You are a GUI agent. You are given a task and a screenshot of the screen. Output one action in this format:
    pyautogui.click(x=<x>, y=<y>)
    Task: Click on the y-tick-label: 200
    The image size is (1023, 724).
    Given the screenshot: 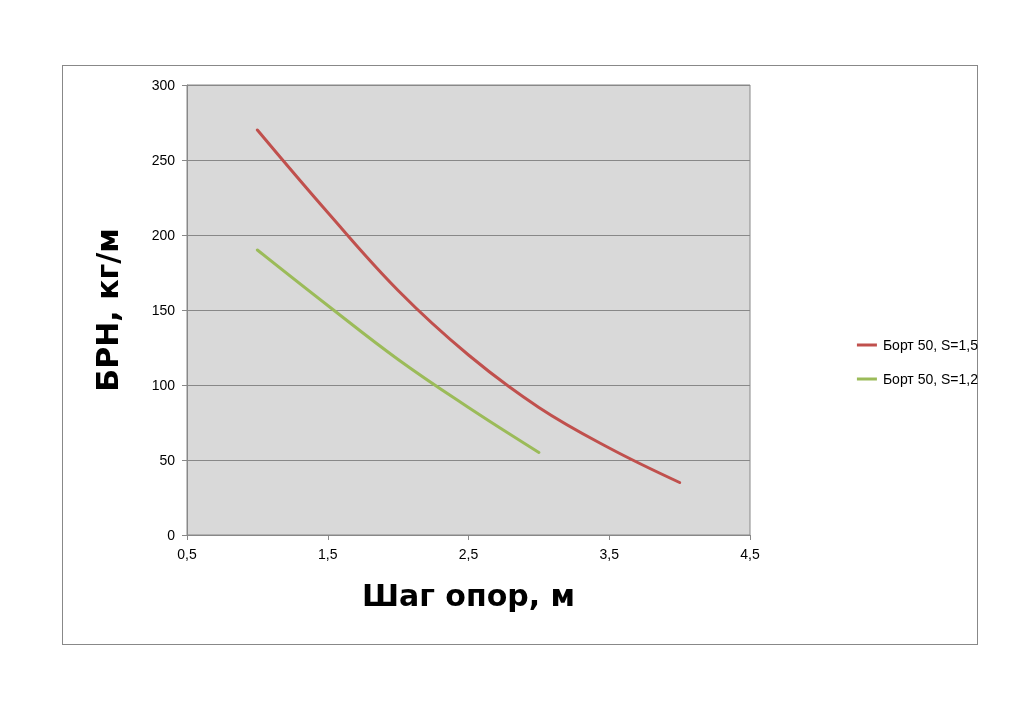 What is the action you would take?
    pyautogui.click(x=163, y=235)
    